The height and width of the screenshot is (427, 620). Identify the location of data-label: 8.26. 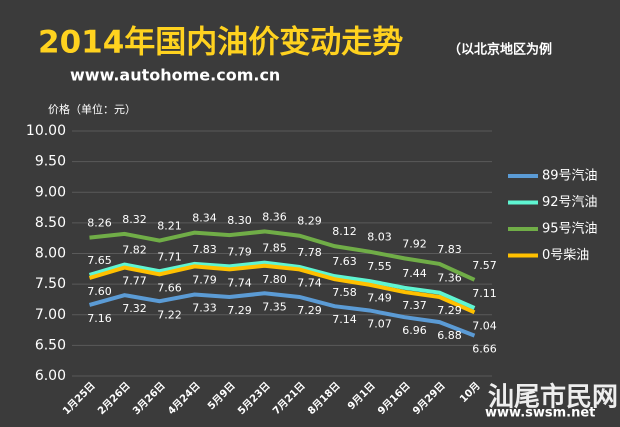
(99, 223).